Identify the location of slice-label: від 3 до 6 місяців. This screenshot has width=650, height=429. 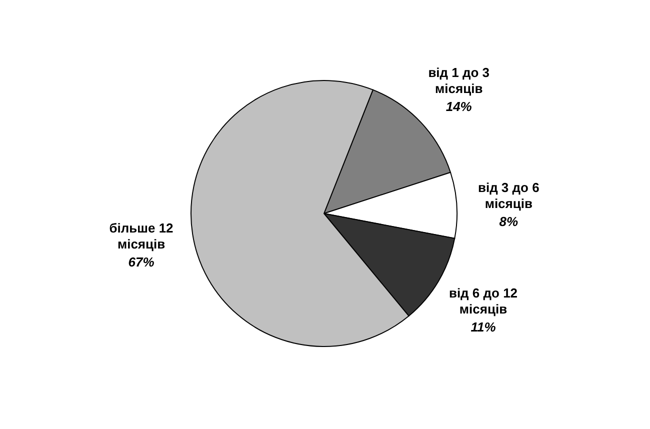
(509, 195).